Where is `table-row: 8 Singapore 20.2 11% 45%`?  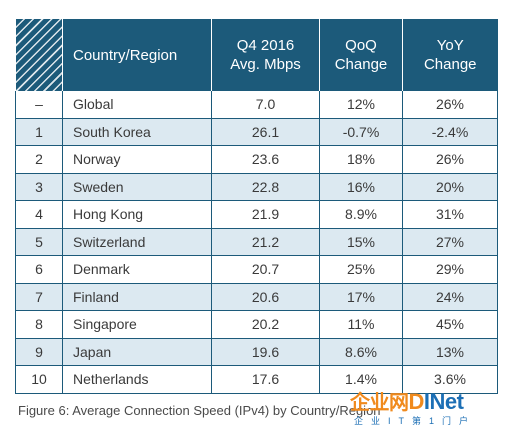
table-row: 8 Singapore 20.2 11% 45% is located at coordinates (256, 324).